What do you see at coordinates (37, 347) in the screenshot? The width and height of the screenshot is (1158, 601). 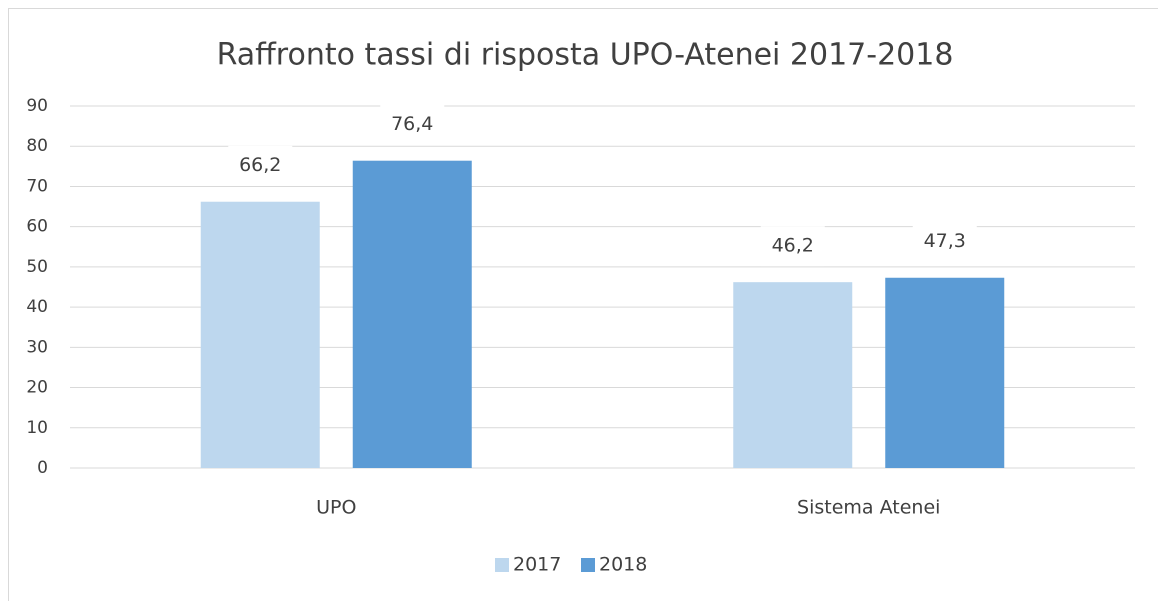 I see `y-tick-label: 30` at bounding box center [37, 347].